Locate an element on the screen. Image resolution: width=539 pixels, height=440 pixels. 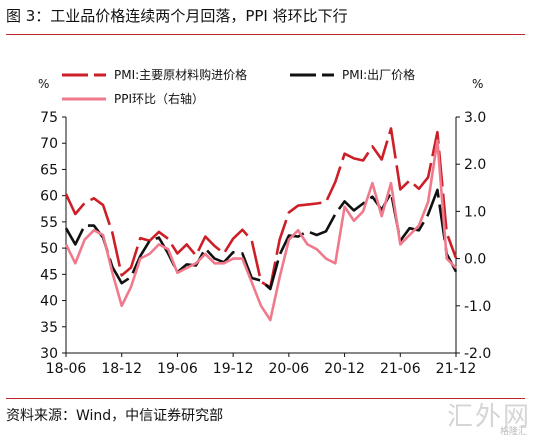
y-right-tick-label: 3.0 is located at coordinates (475, 118).